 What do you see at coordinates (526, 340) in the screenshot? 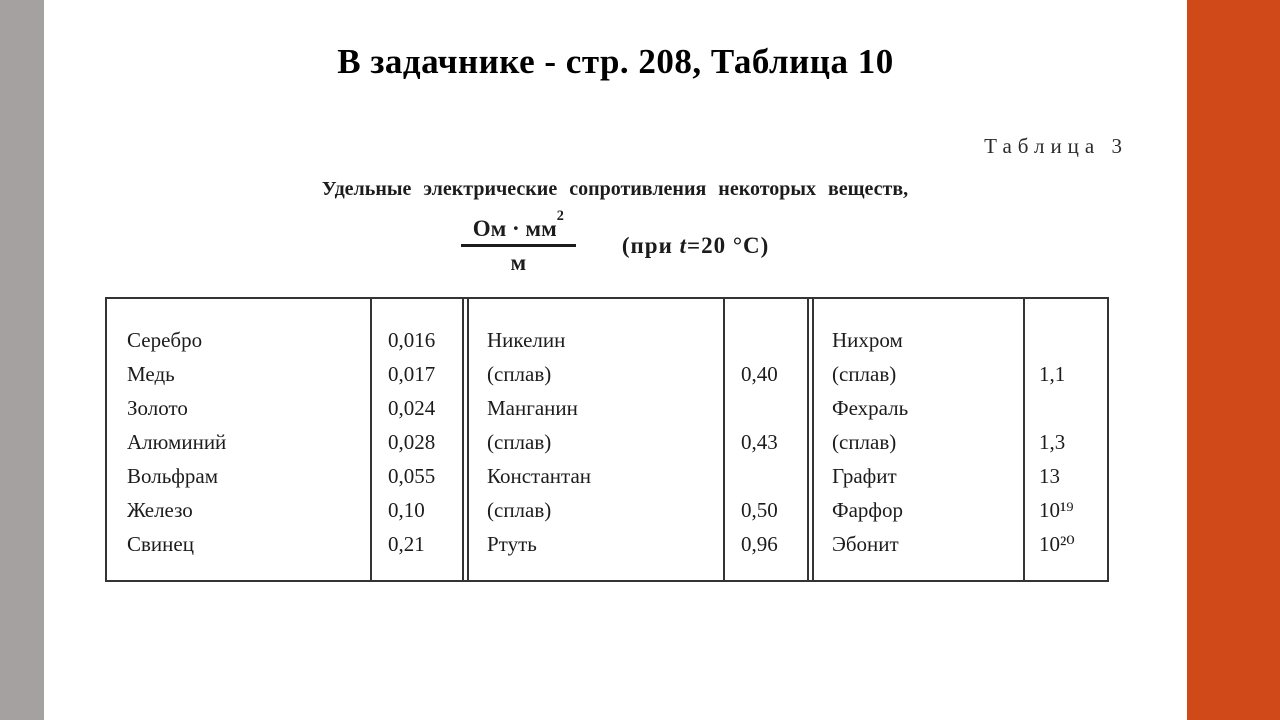
I see `table-cell: Никелин` at bounding box center [526, 340].